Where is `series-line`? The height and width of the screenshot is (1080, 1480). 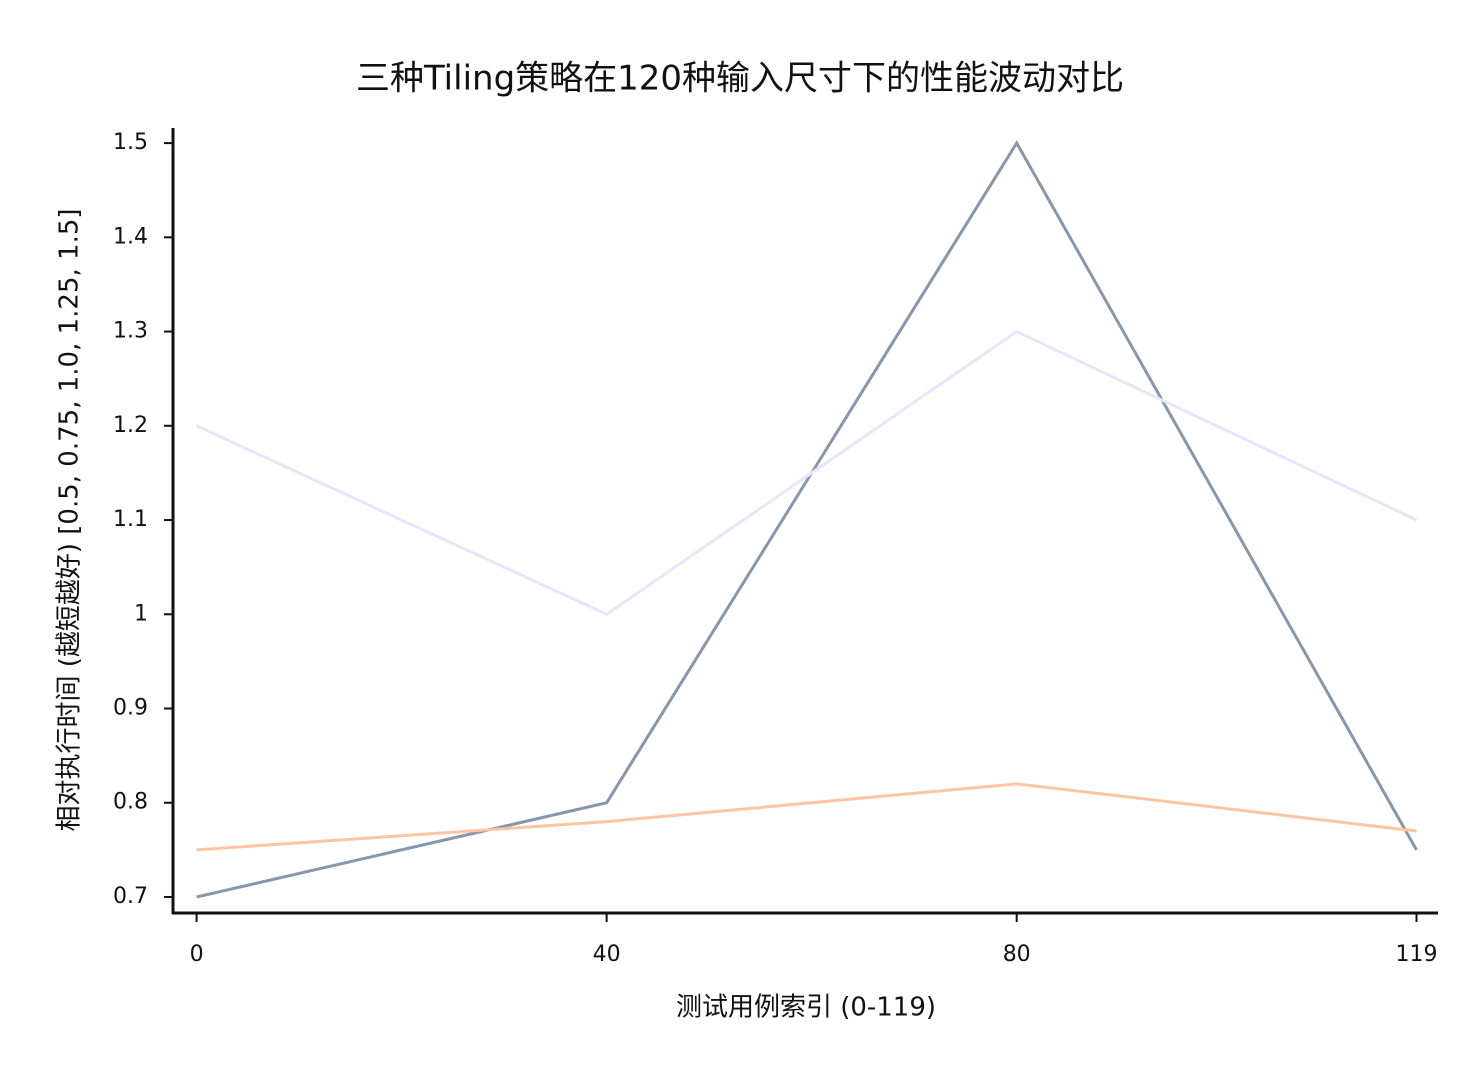
series-line is located at coordinates (806, 817).